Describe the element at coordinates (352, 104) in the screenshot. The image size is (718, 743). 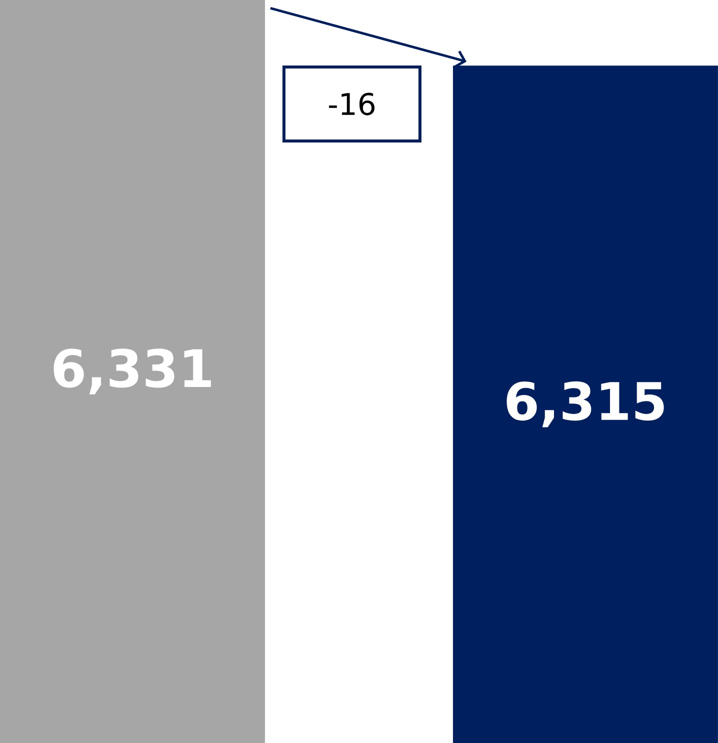
I see `annotation: -16` at that location.